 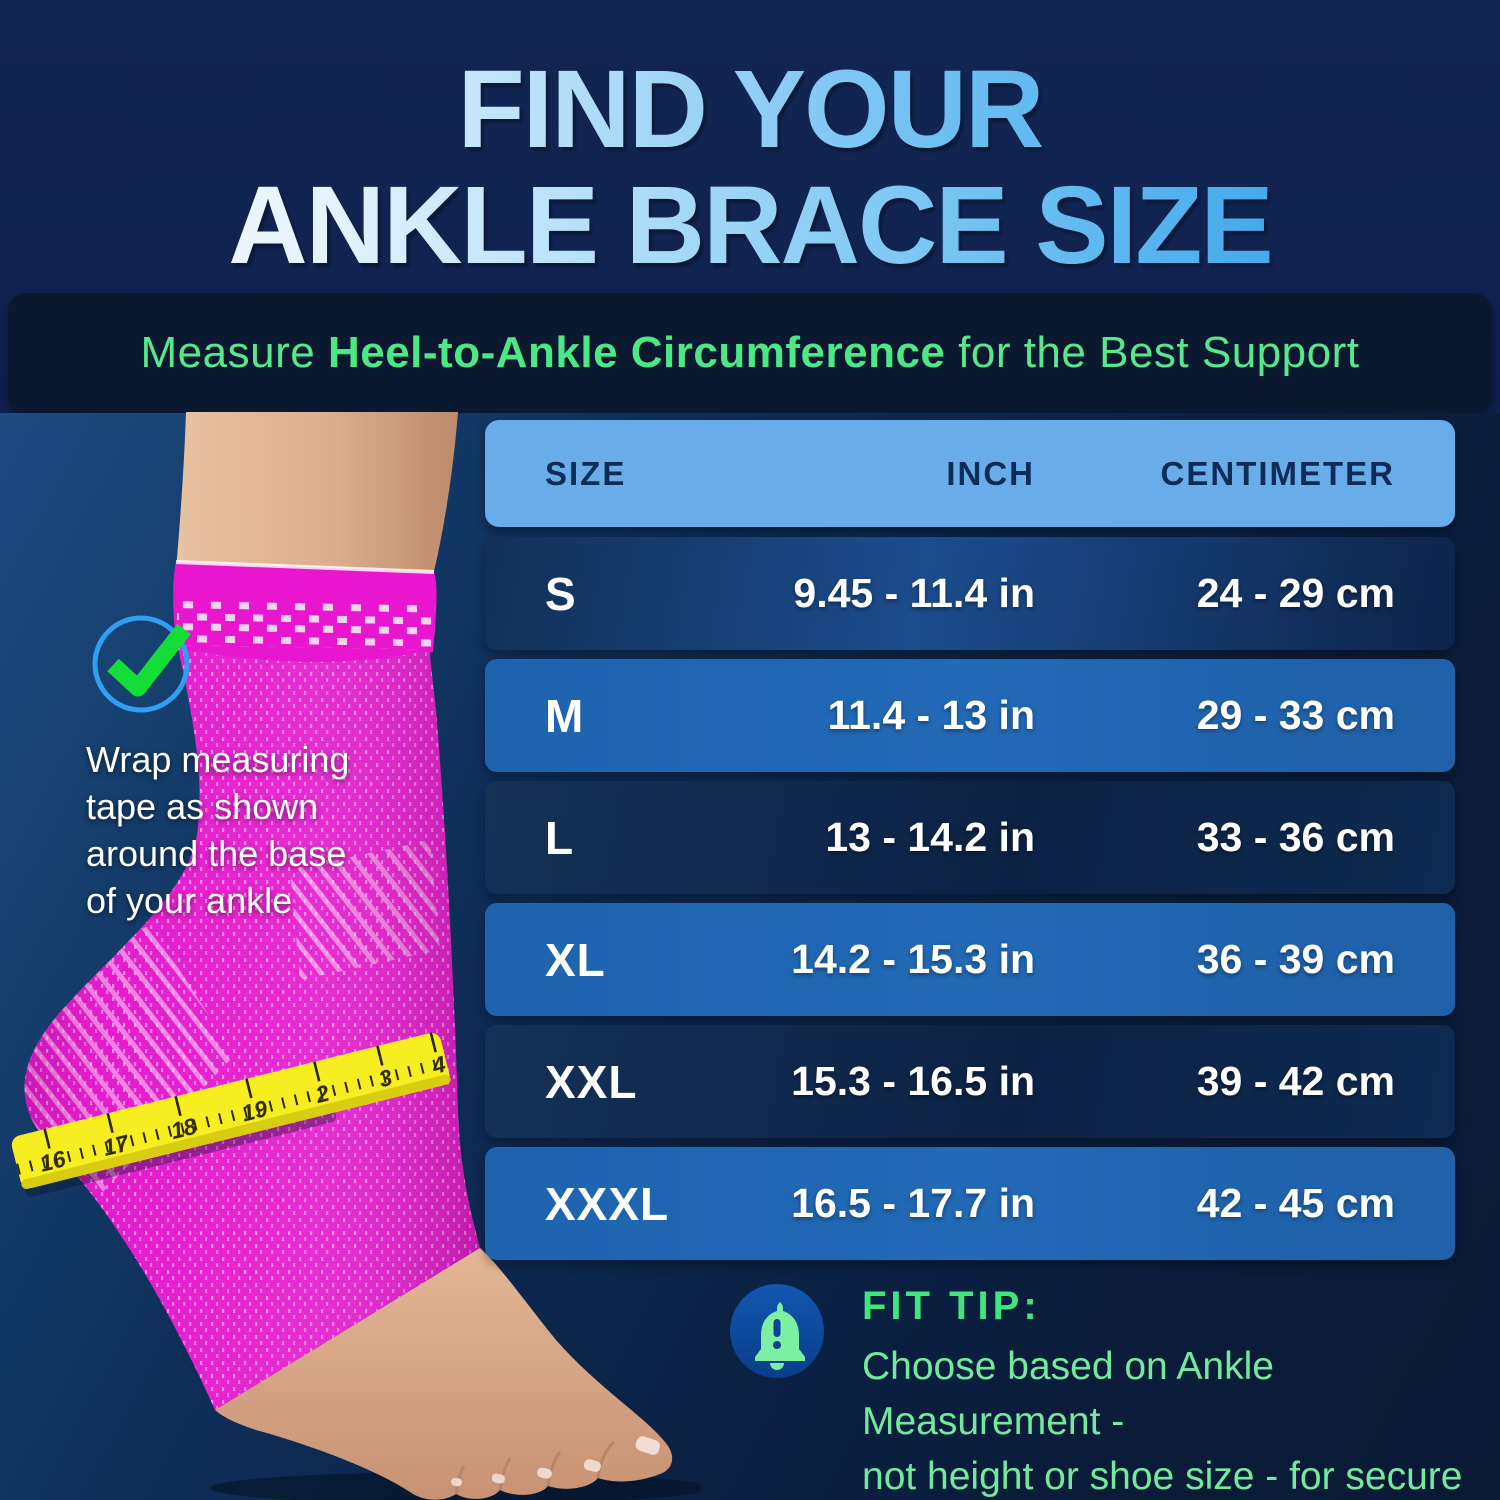 I want to click on inch-cell: 15.3 - 16.5 in, so click(x=913, y=1081).